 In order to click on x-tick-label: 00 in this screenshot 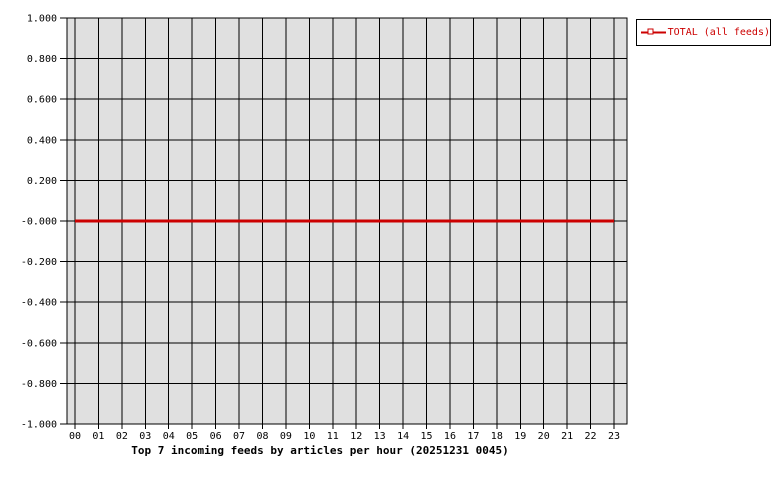, I will do `click(75, 436)`.